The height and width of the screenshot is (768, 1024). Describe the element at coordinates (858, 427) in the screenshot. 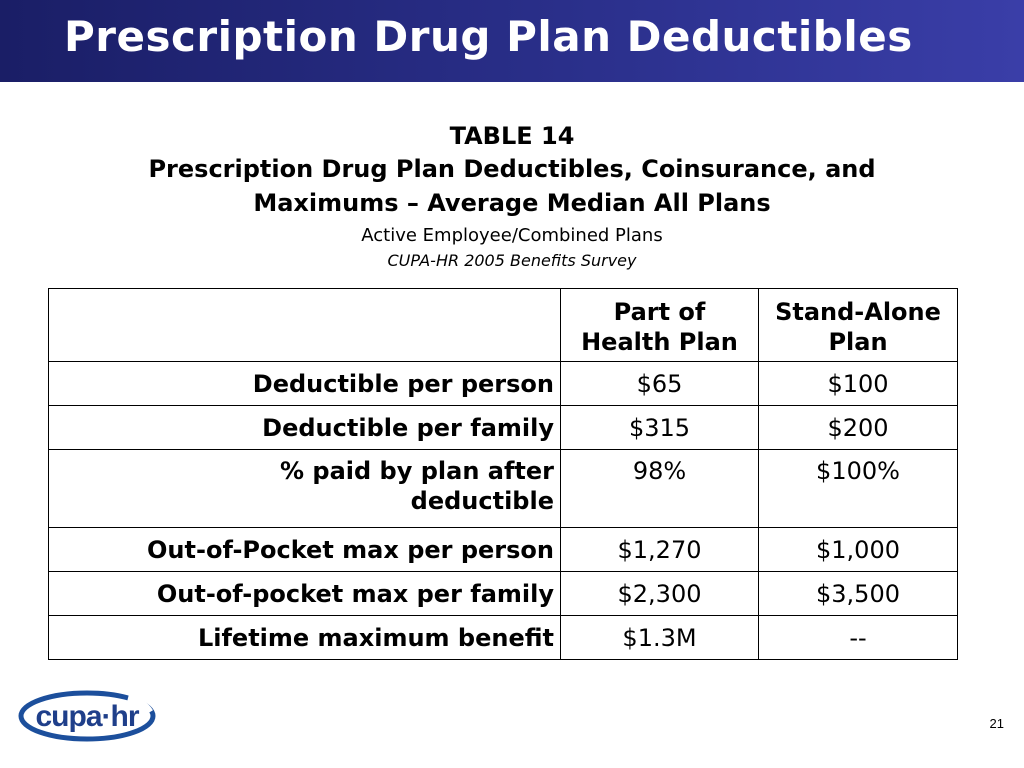

I see `cell-stand-alone: $200` at that location.